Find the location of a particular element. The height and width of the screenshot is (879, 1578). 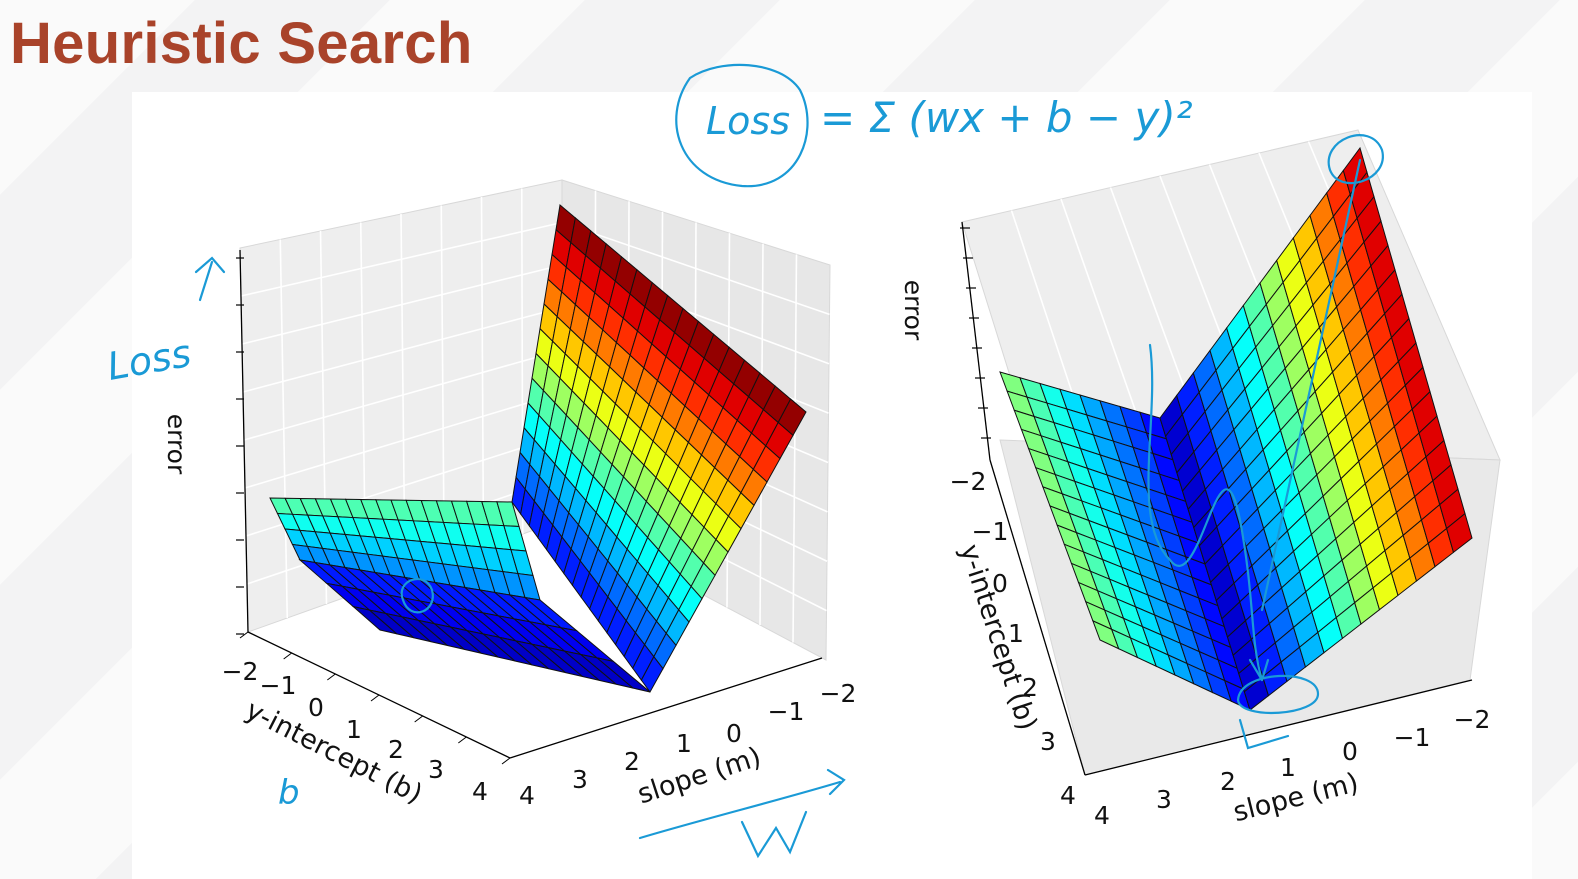

x-axis-label: slope (m) is located at coordinates (699, 775).